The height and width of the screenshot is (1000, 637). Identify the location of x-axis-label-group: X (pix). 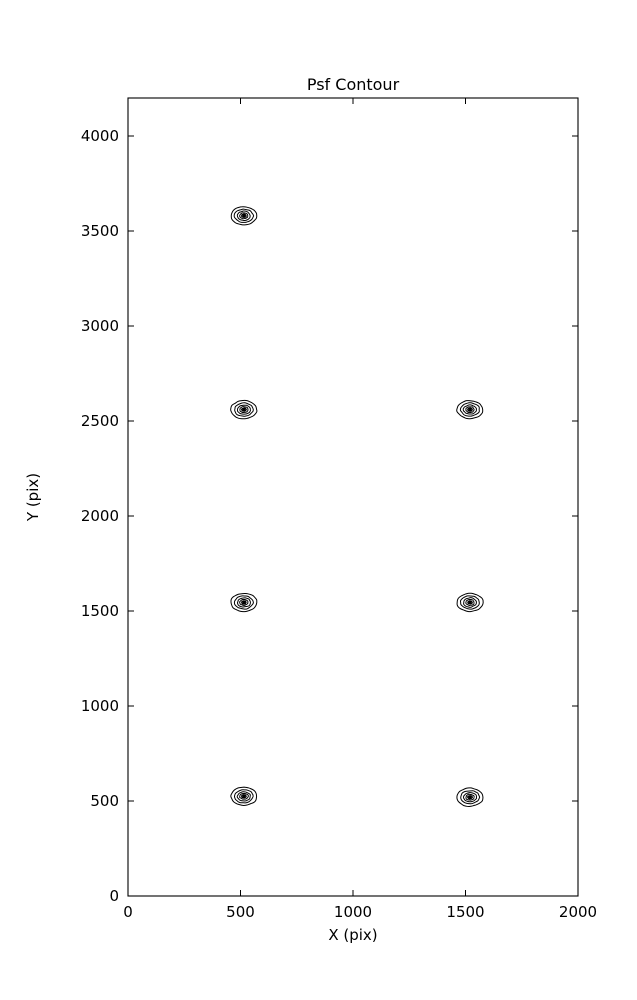
(352, 935).